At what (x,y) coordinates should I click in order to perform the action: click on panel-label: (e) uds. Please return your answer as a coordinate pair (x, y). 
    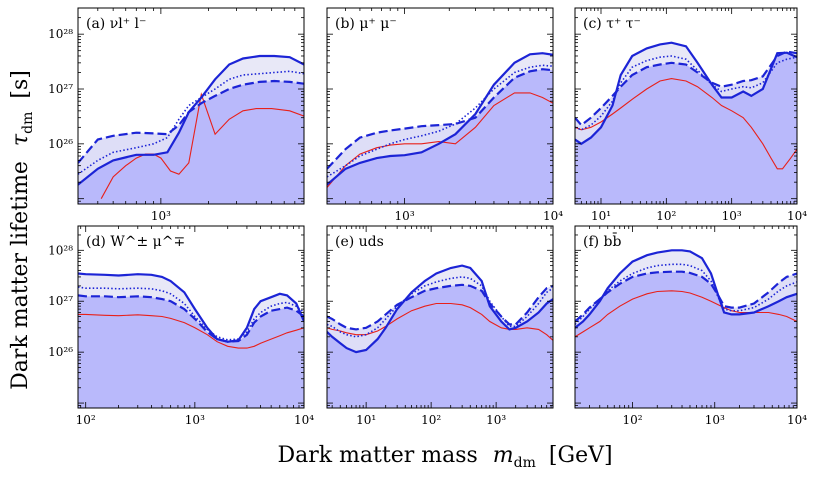
    Looking at the image, I should click on (359, 242).